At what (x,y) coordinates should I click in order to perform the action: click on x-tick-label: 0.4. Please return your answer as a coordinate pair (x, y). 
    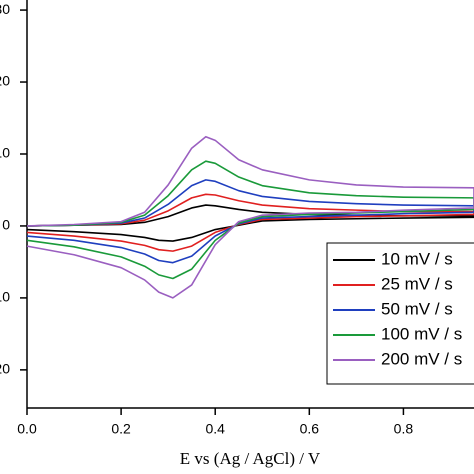
    Looking at the image, I should click on (215, 429).